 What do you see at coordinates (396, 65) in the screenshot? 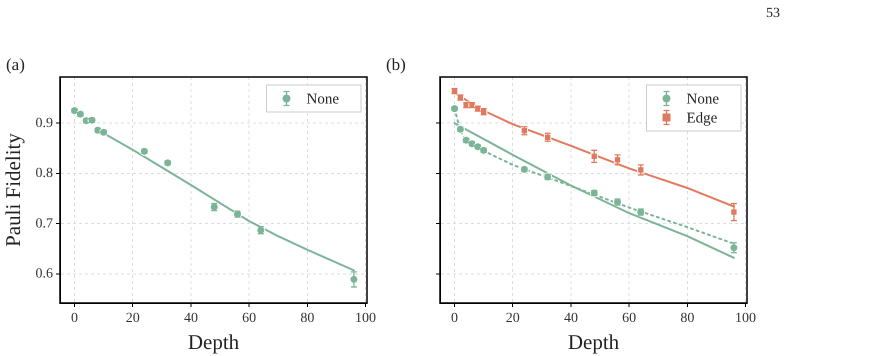
I see `text: (b)` at bounding box center [396, 65].